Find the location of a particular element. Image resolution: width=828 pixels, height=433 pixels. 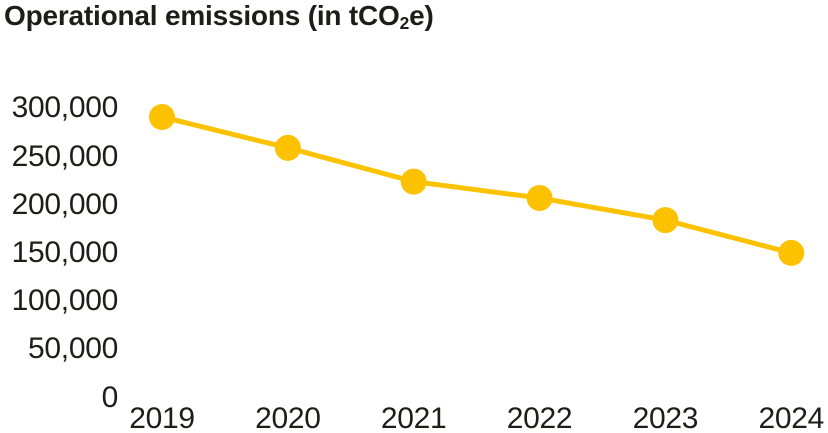

y-axis-tick-label: 200,000 is located at coordinates (65, 204).